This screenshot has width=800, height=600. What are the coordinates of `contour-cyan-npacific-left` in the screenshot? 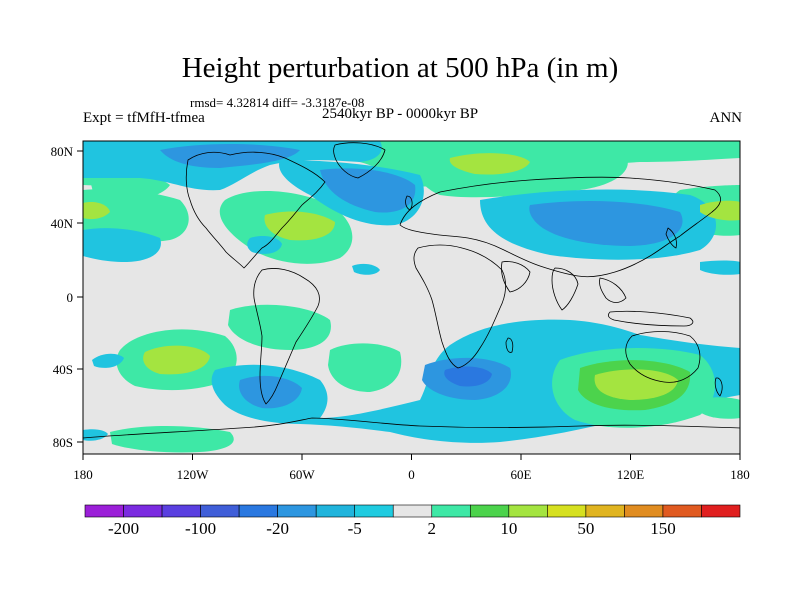 It's located at (122, 245).